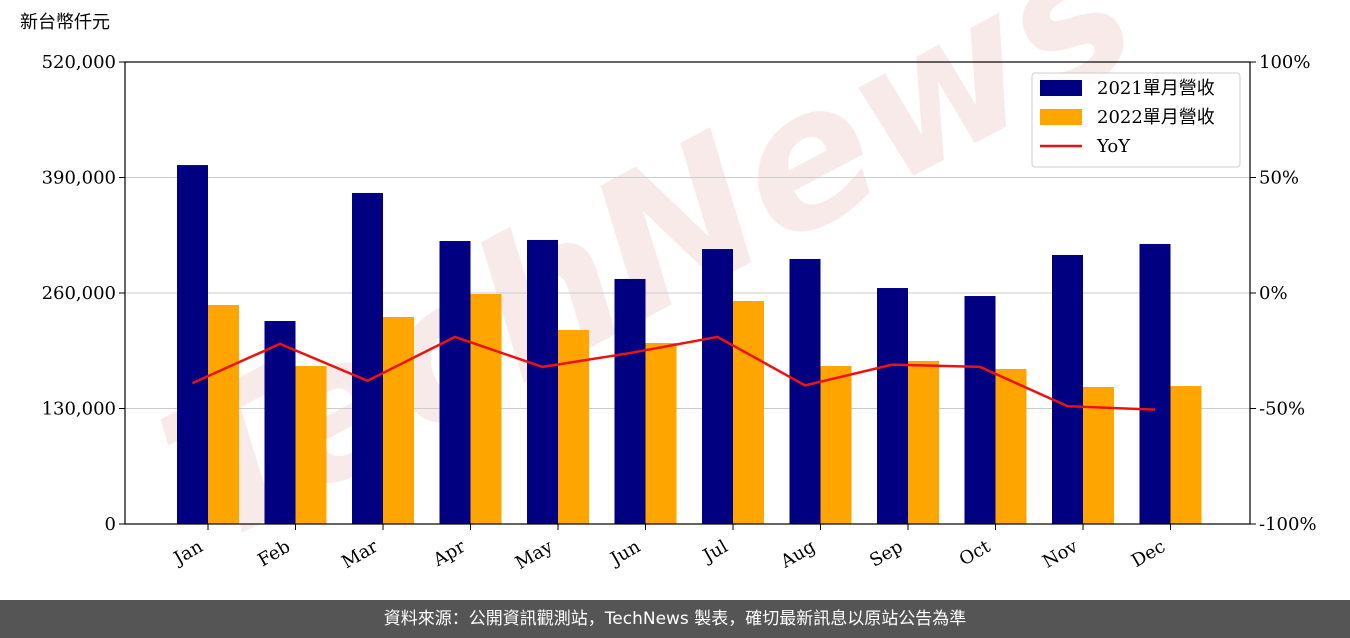  Describe the element at coordinates (1060, 554) in the screenshot. I see `x-tick-label: Nov` at that location.